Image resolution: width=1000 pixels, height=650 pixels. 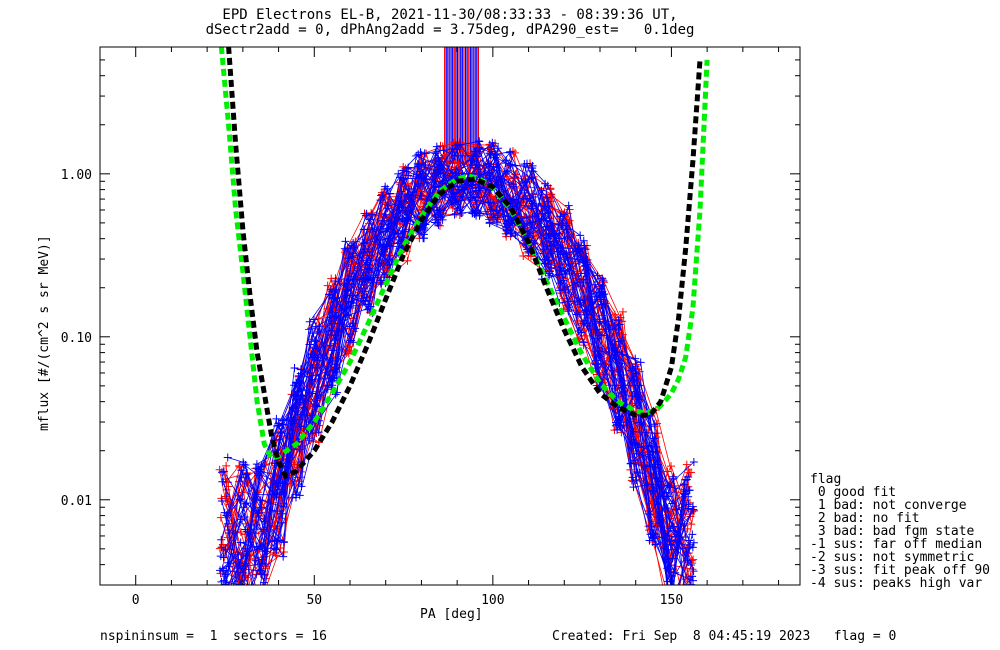 What do you see at coordinates (888, 505) in the screenshot?
I see `legend-entry: 1 bad: not converge` at bounding box center [888, 505].